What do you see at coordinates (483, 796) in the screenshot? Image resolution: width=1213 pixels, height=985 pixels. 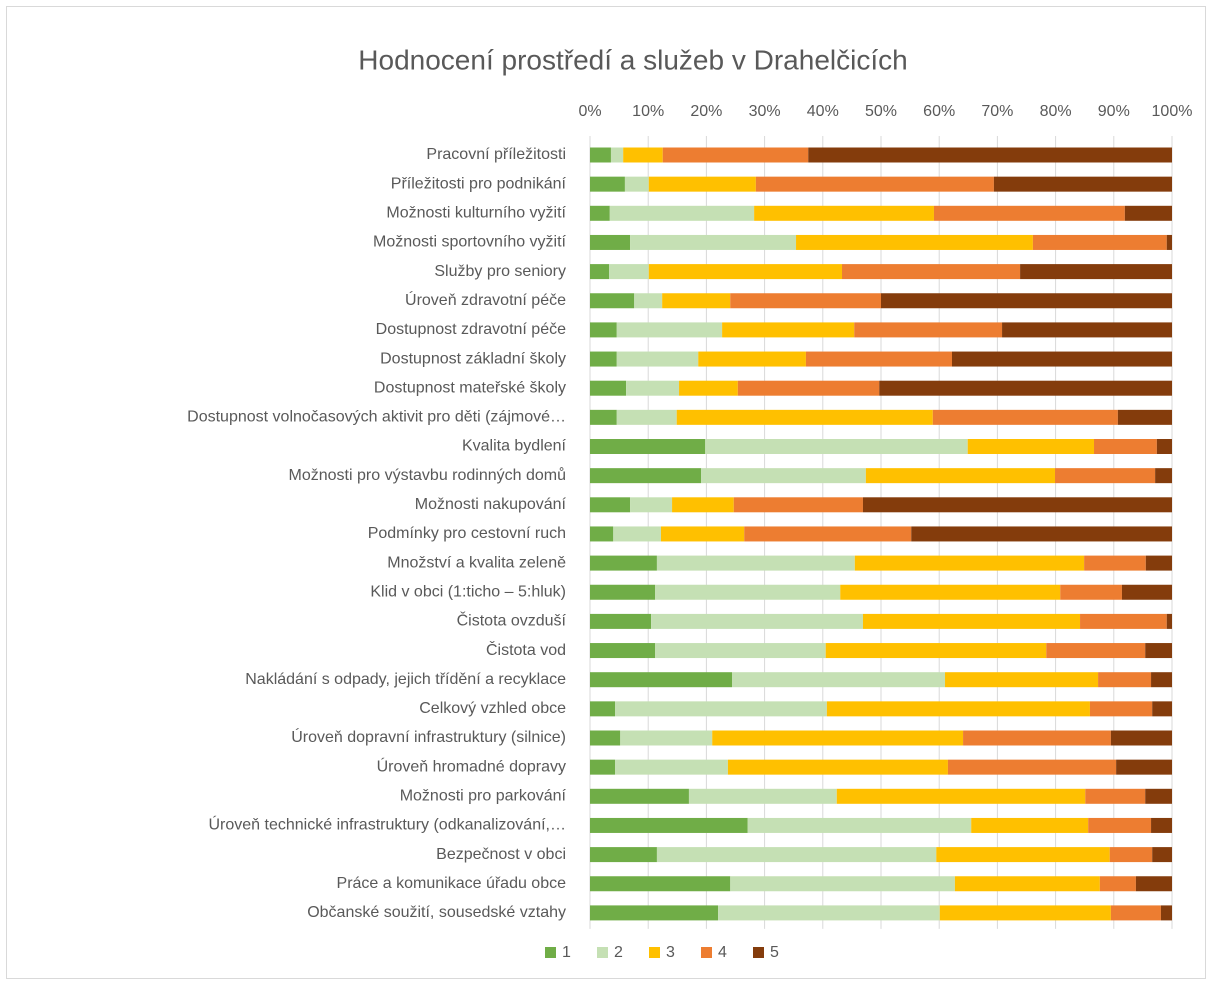 I see `y-tick-label: Možnosti pro parkování` at bounding box center [483, 796].